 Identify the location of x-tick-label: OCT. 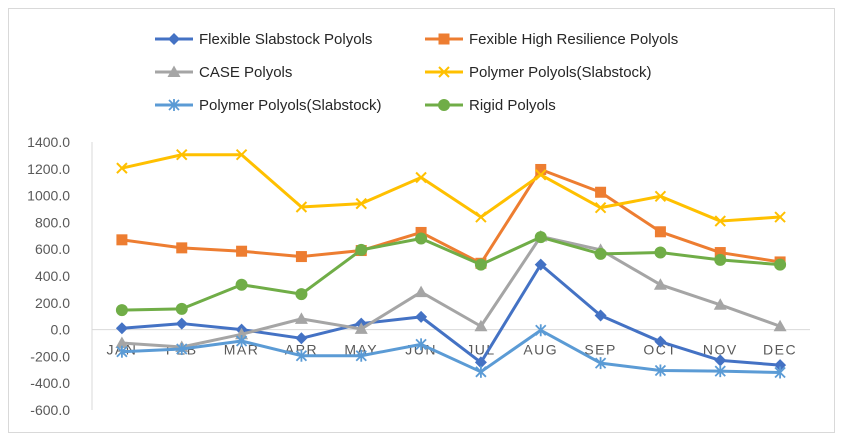
(660, 350).